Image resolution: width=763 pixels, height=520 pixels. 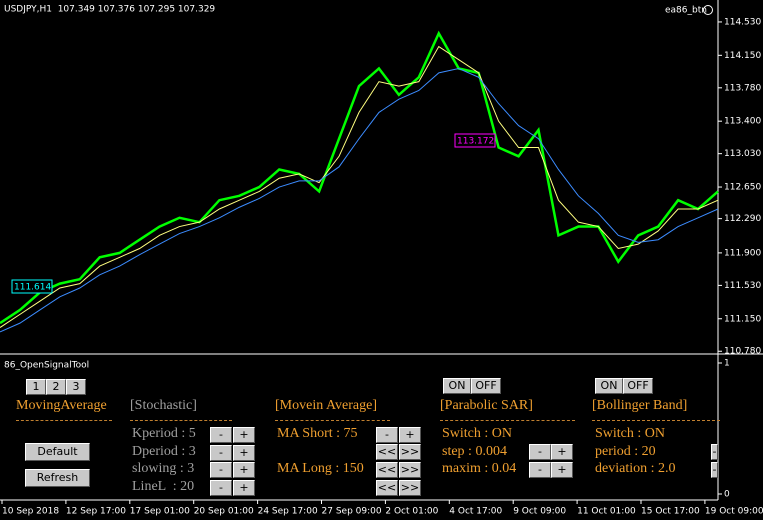 What do you see at coordinates (326, 405) in the screenshot?
I see `label: [Movein Average]` at bounding box center [326, 405].